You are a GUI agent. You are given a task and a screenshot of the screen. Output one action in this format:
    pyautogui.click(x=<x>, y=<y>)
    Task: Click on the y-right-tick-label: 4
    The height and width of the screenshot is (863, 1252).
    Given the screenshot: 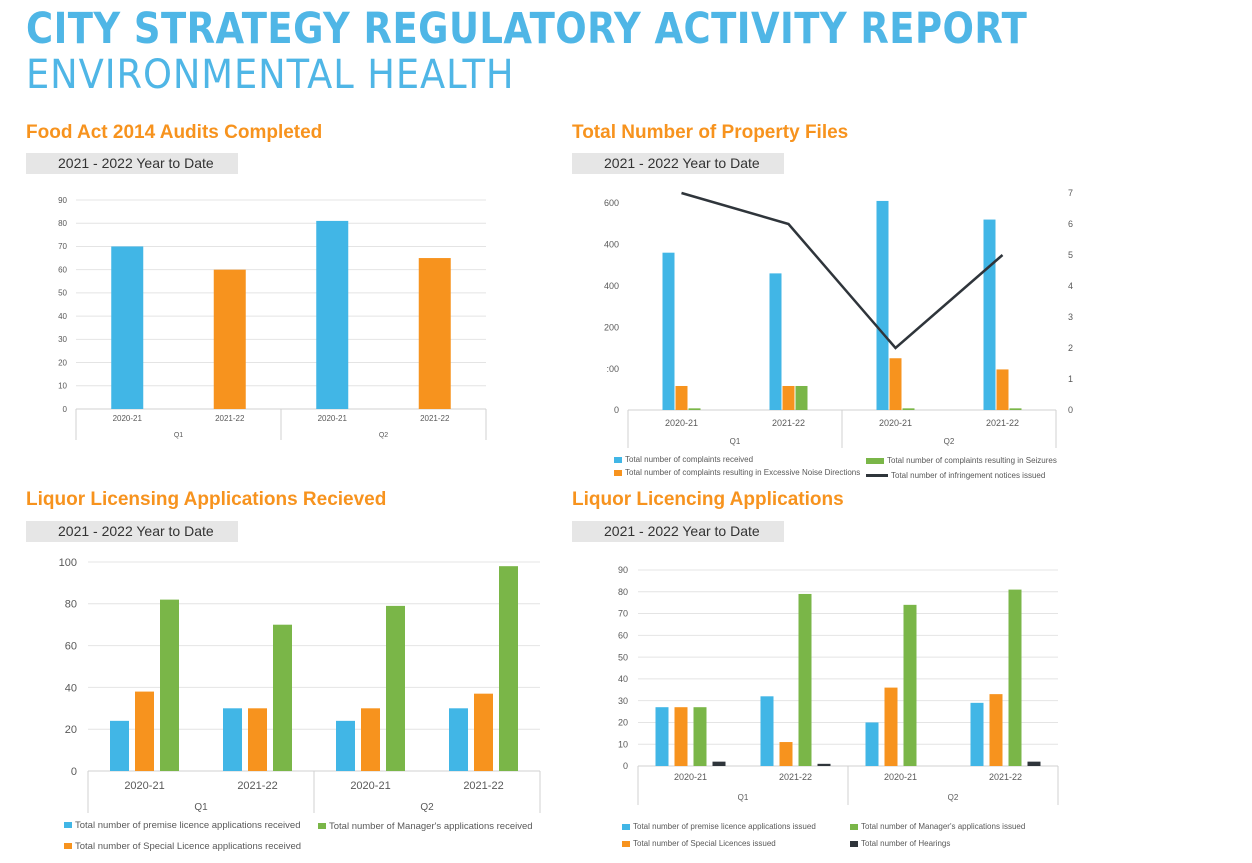 What is the action you would take?
    pyautogui.click(x=1070, y=286)
    